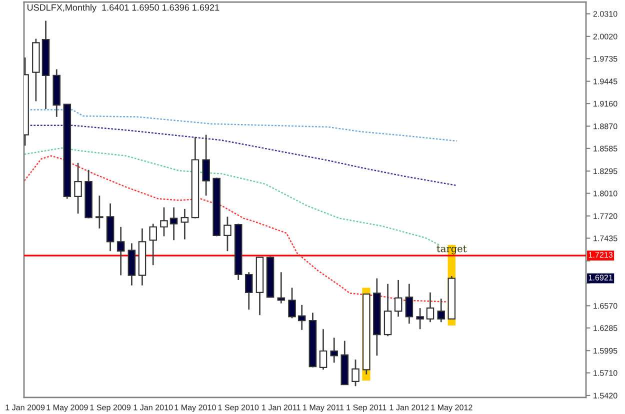 Image resolution: width=625 pixels, height=414 pixels. What do you see at coordinates (238, 408) in the screenshot?
I see `x-tick-label: 1 Sep 2010` at bounding box center [238, 408].